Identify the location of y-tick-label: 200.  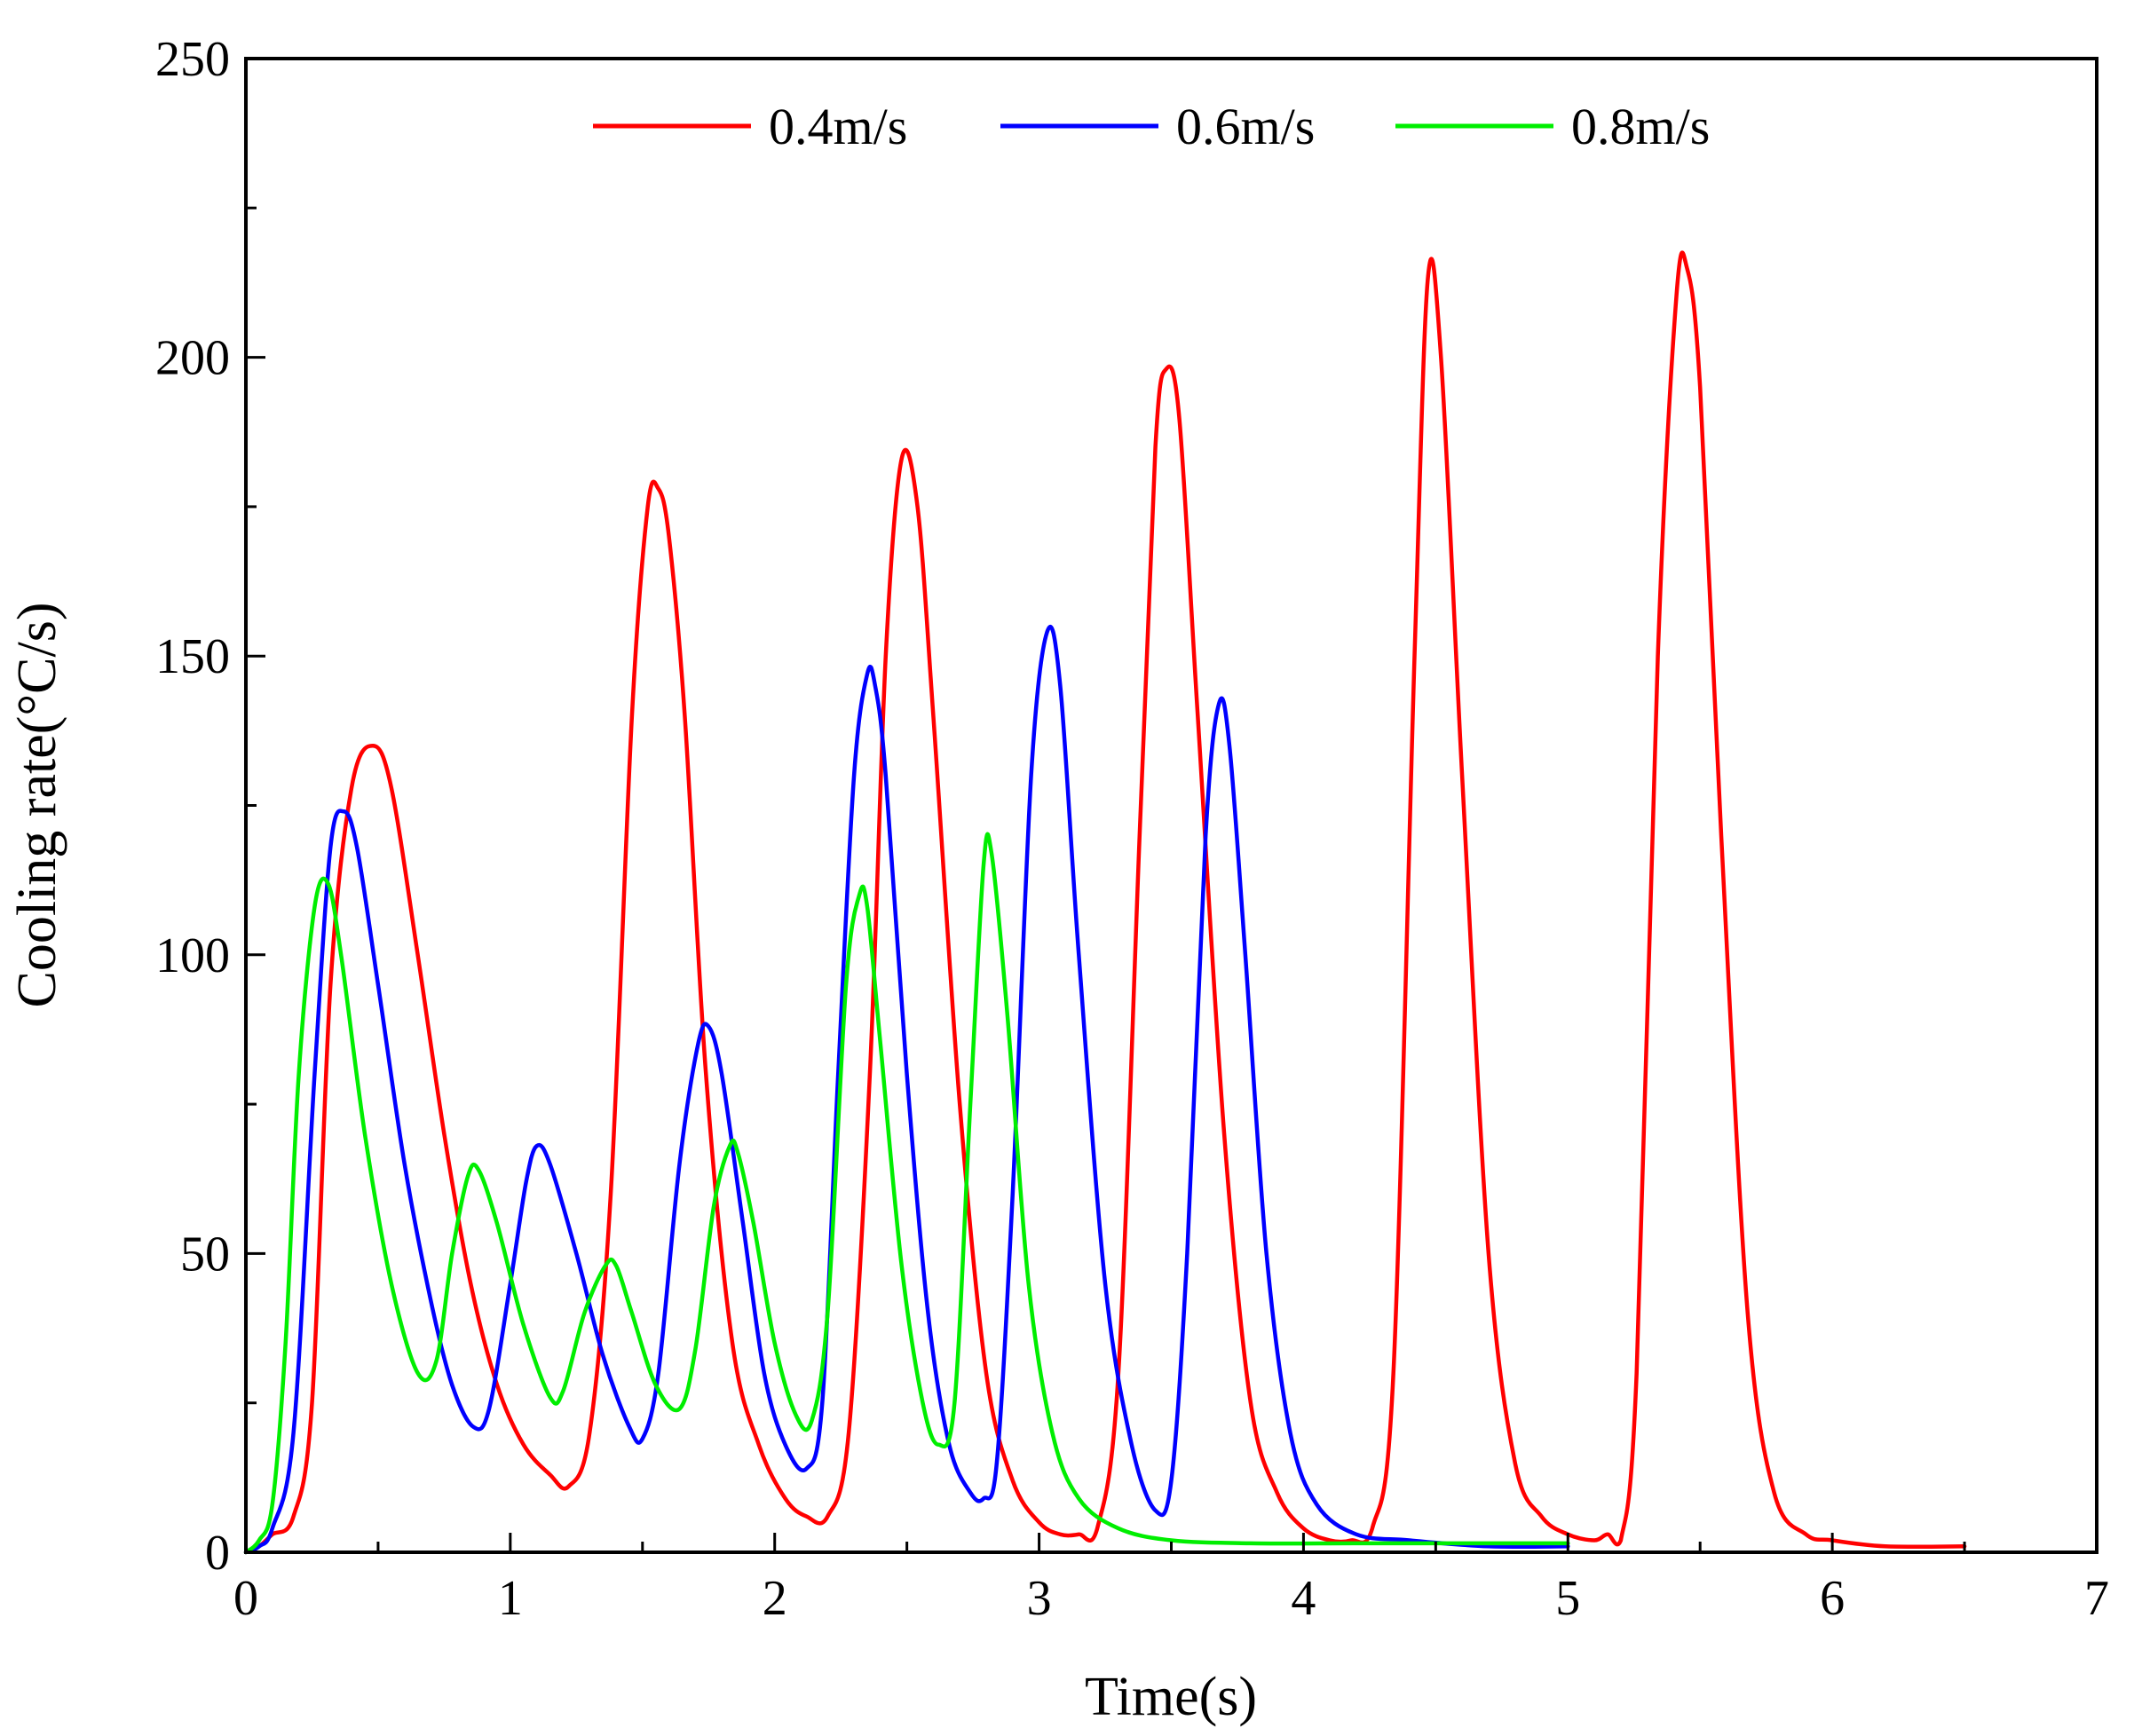
(192, 358).